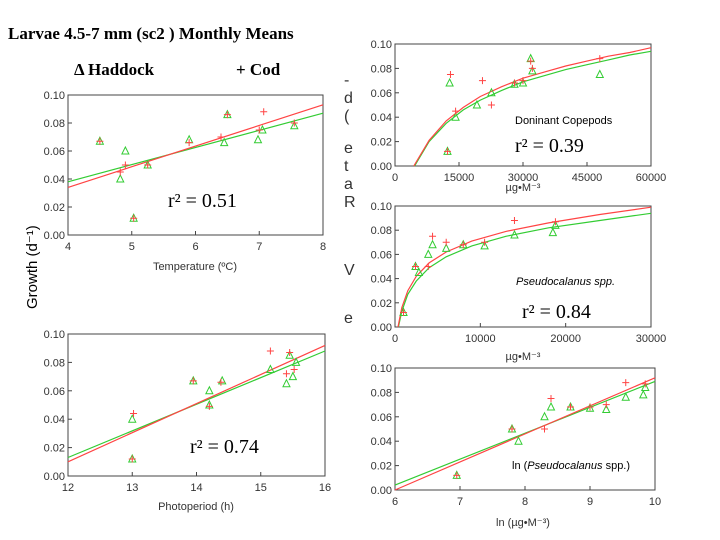  What do you see at coordinates (480, 339) in the screenshot?
I see `x-tick-label: 10000` at bounding box center [480, 339].